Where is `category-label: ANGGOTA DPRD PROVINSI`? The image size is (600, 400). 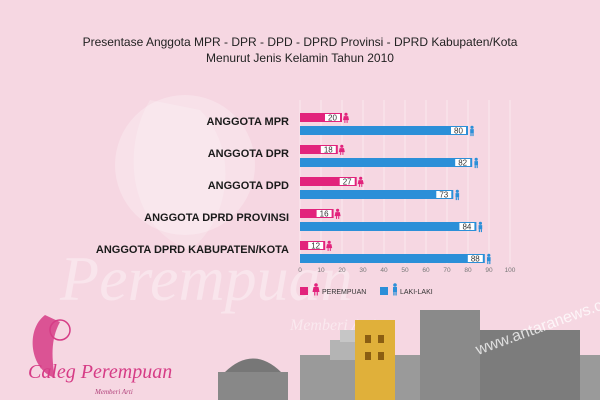 category-label: ANGGOTA DPRD PROVINSI is located at coordinates (216, 218).